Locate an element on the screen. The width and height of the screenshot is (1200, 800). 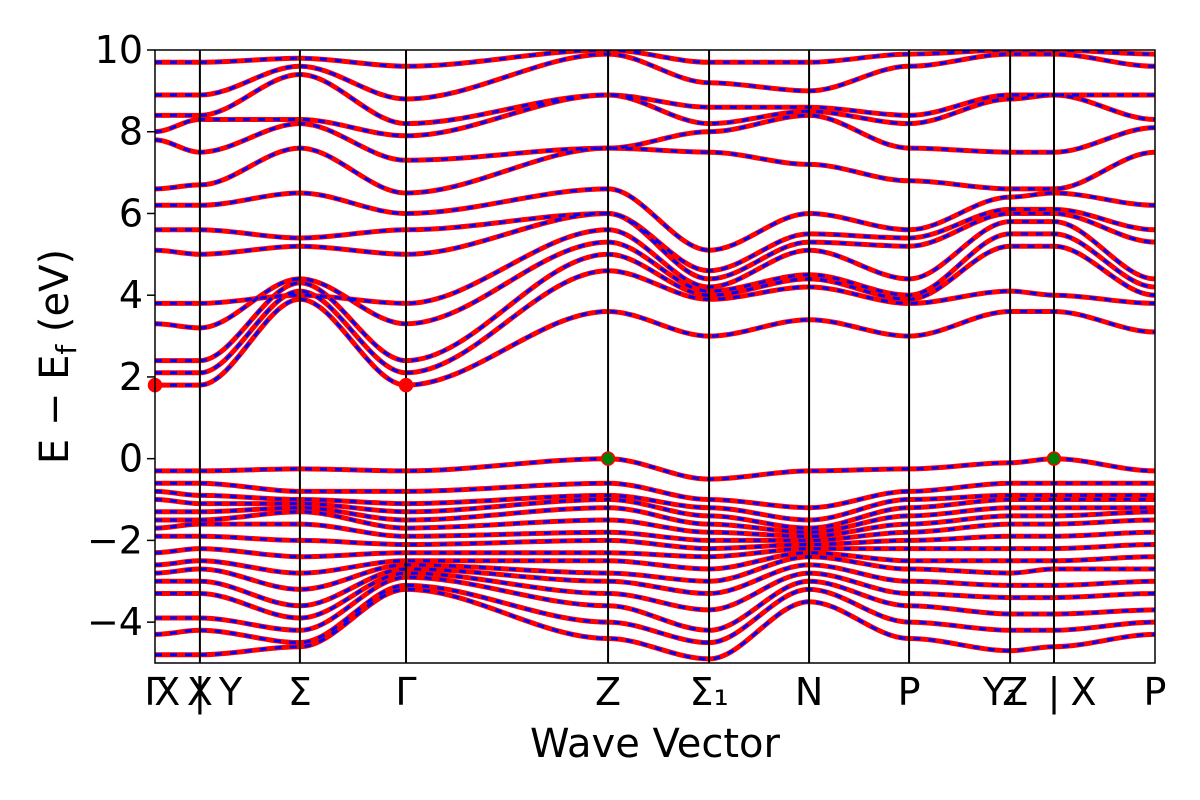
y-tick-label-3: 2 is located at coordinates (131, 377).